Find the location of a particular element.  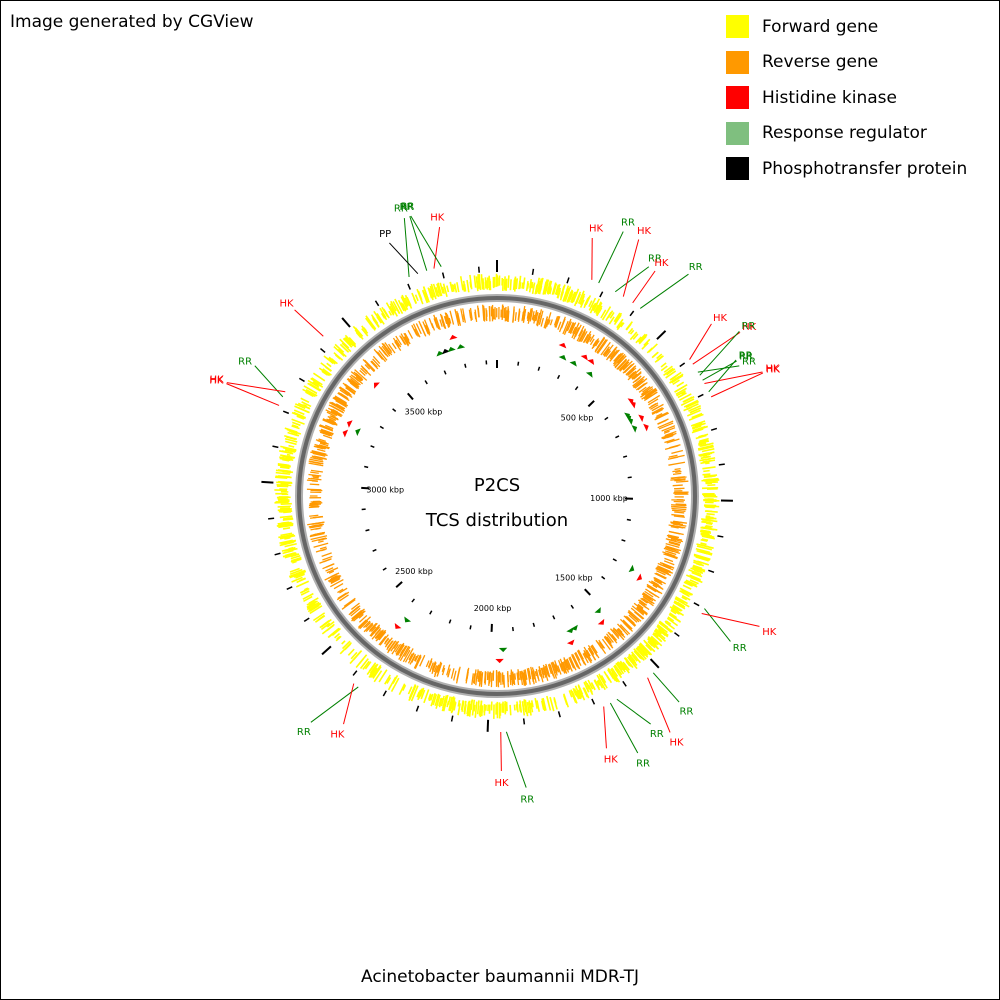

callout-label: HK is located at coordinates (596, 229).